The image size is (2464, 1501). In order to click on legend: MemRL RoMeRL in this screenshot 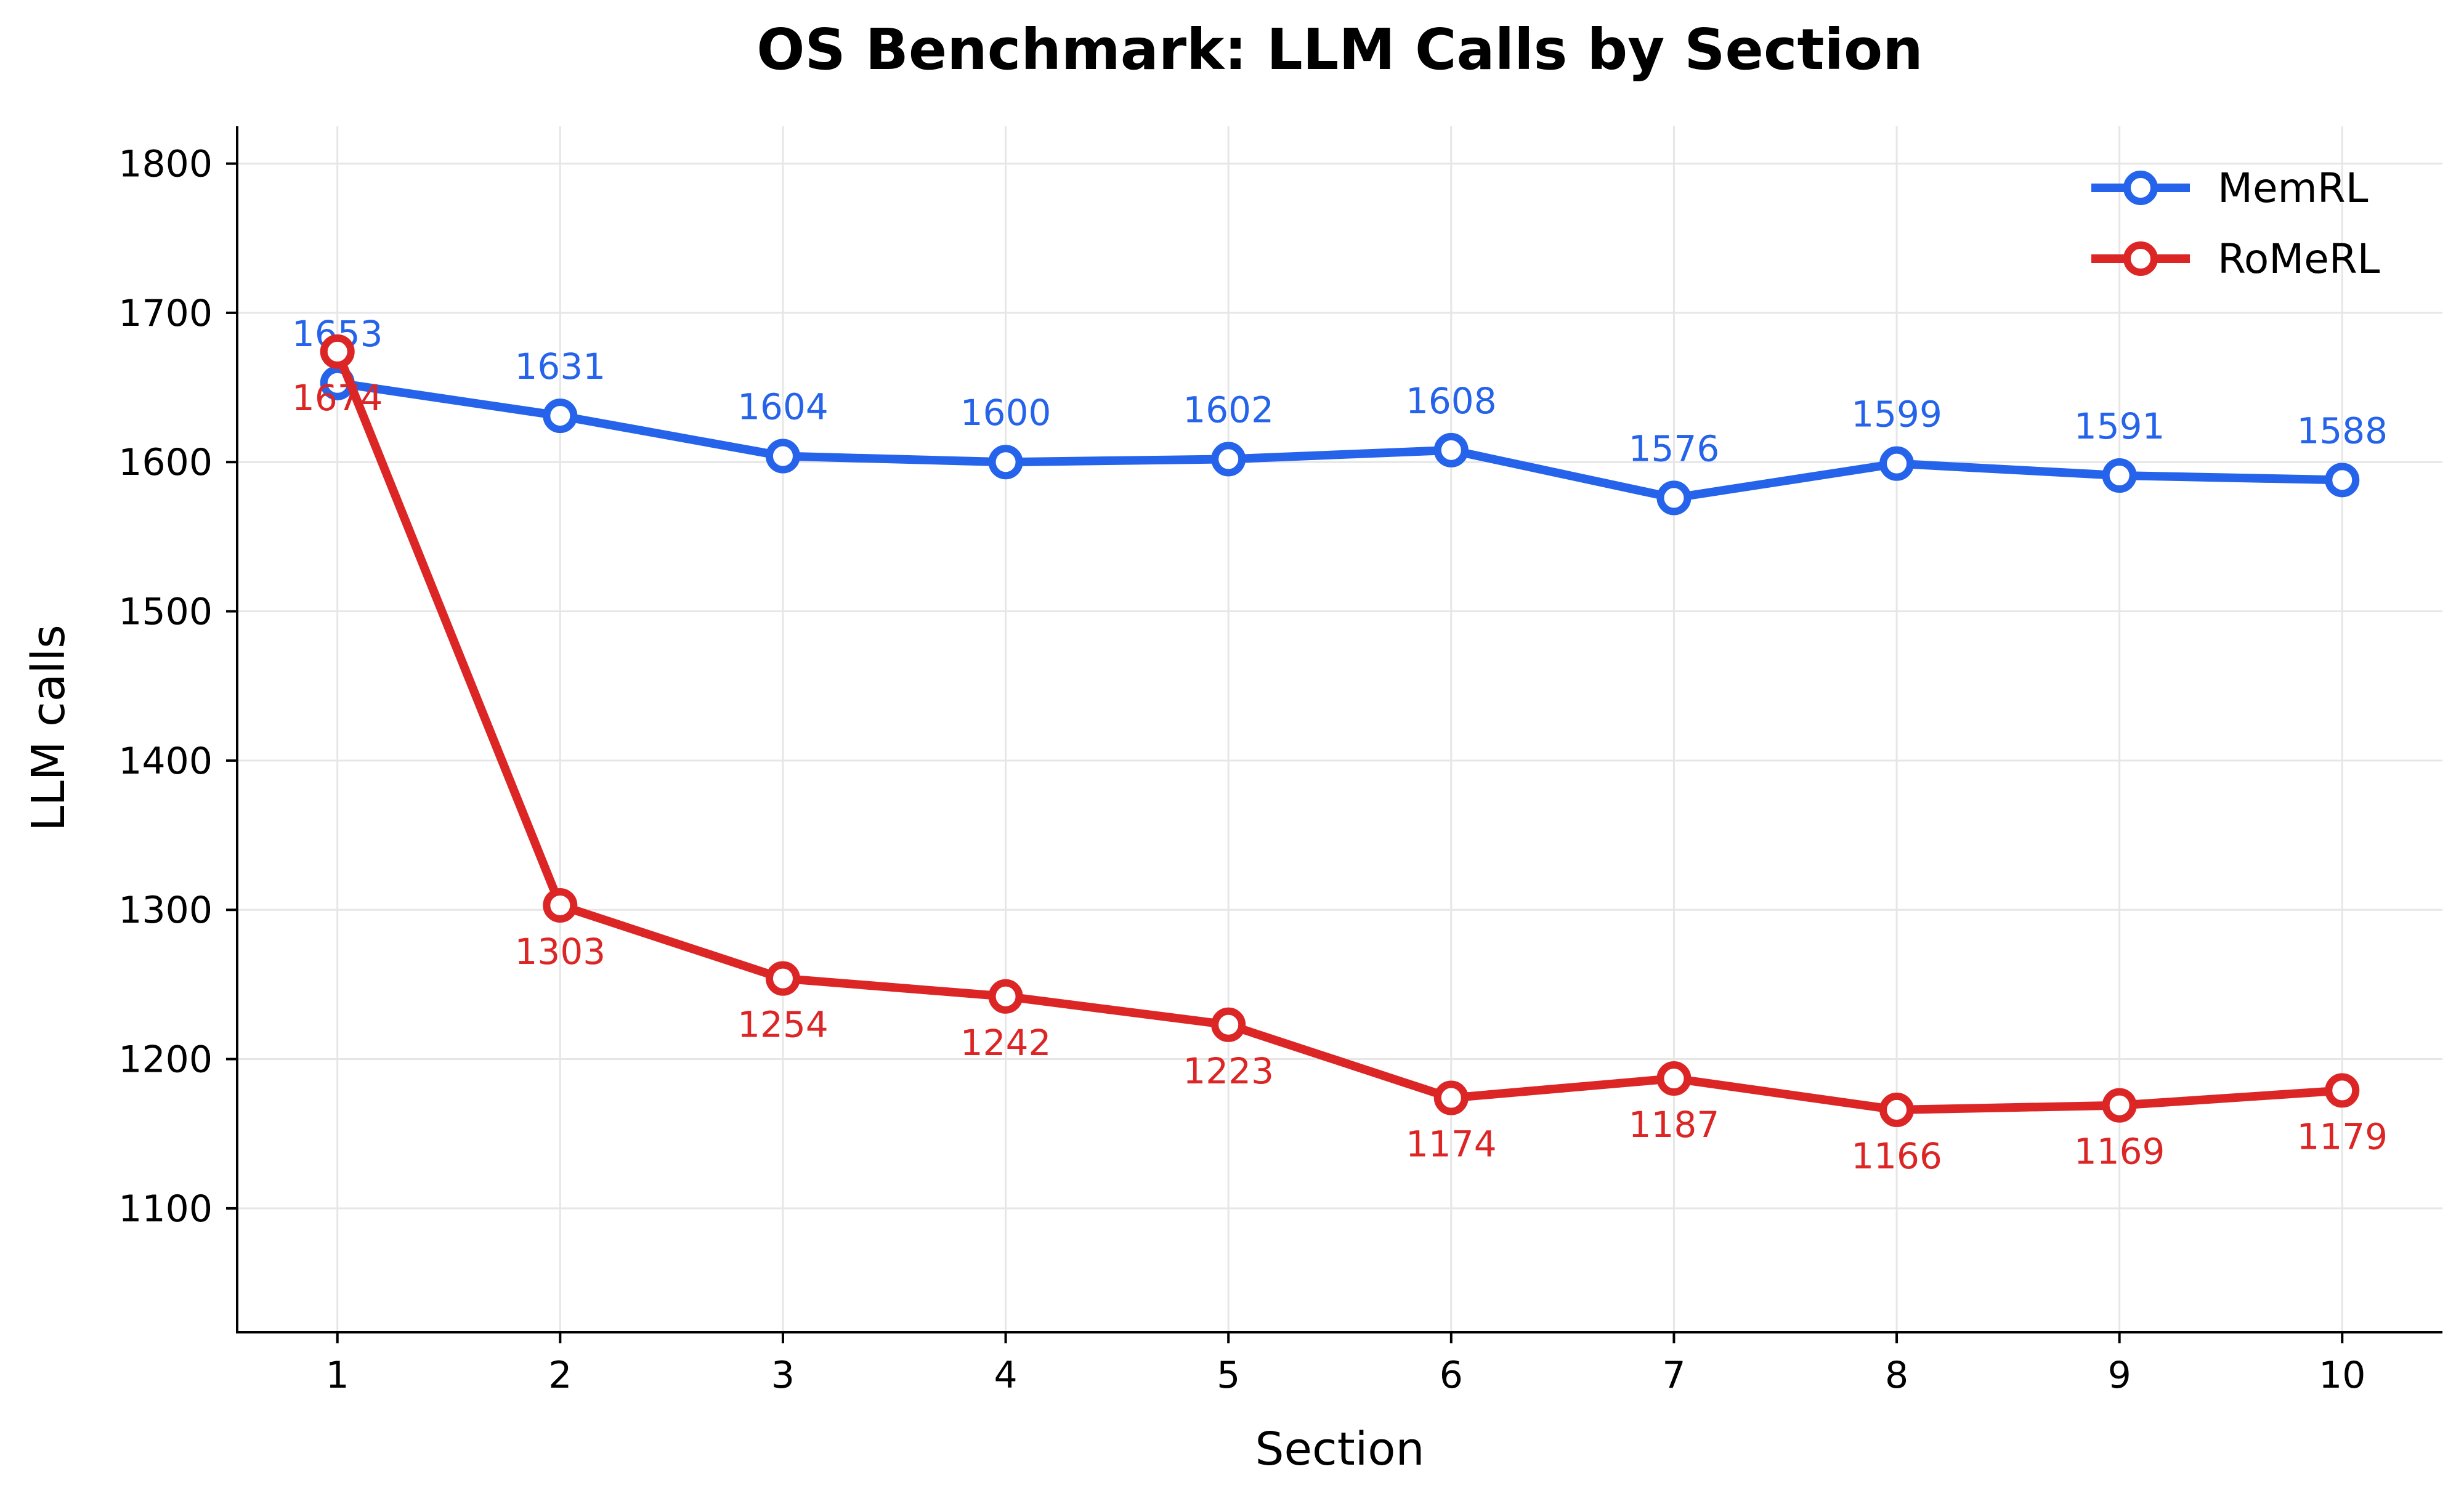, I will do `click(2235, 223)`.